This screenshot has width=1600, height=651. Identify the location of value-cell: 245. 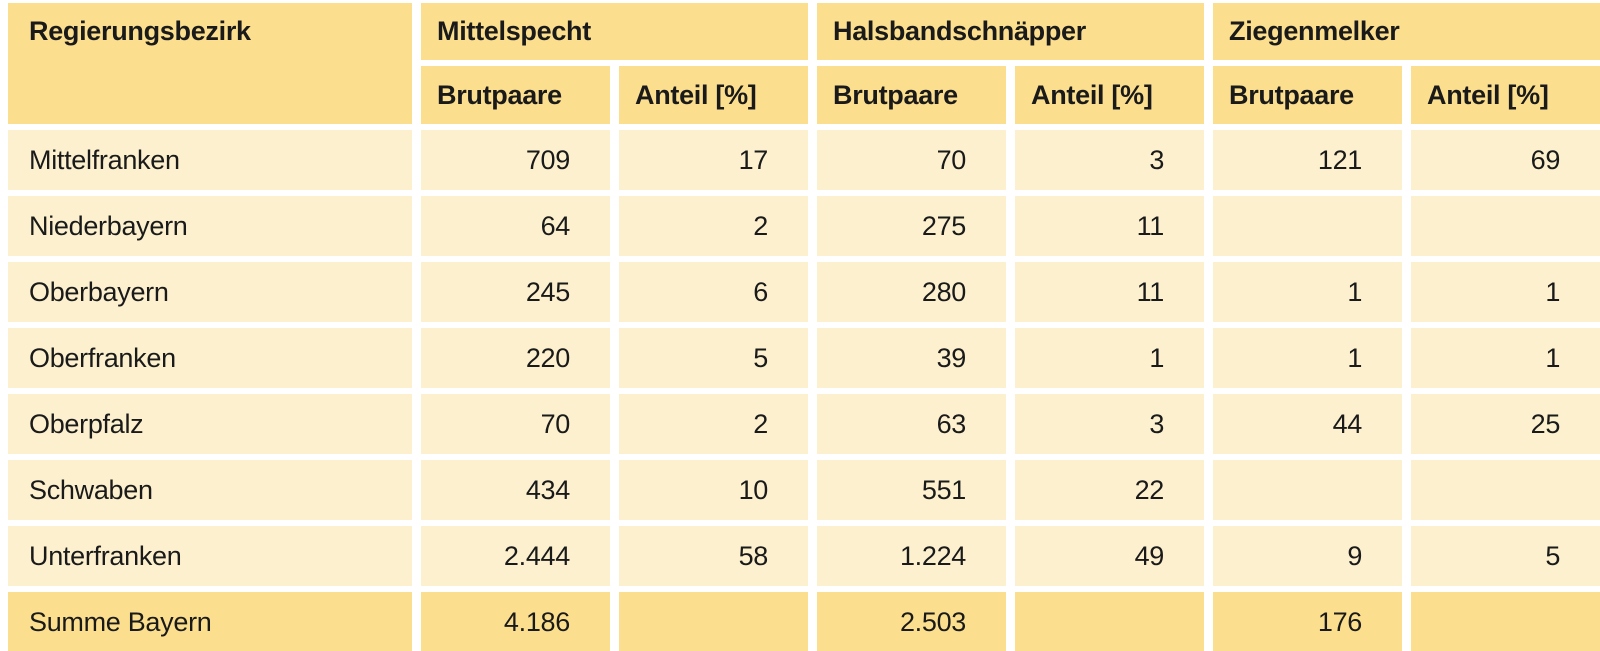
(515, 292).